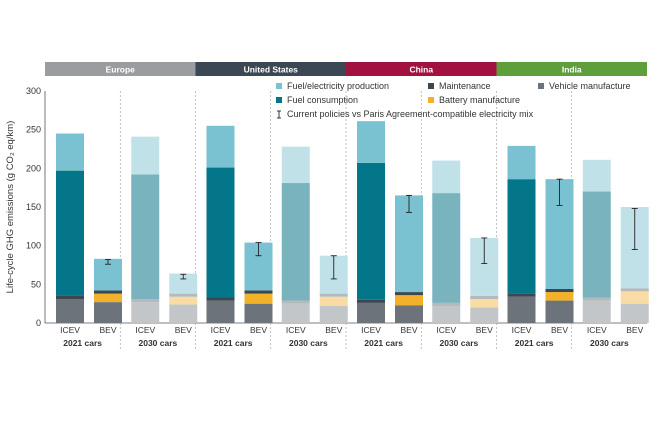  I want to click on region-header-label: China, so click(421, 70).